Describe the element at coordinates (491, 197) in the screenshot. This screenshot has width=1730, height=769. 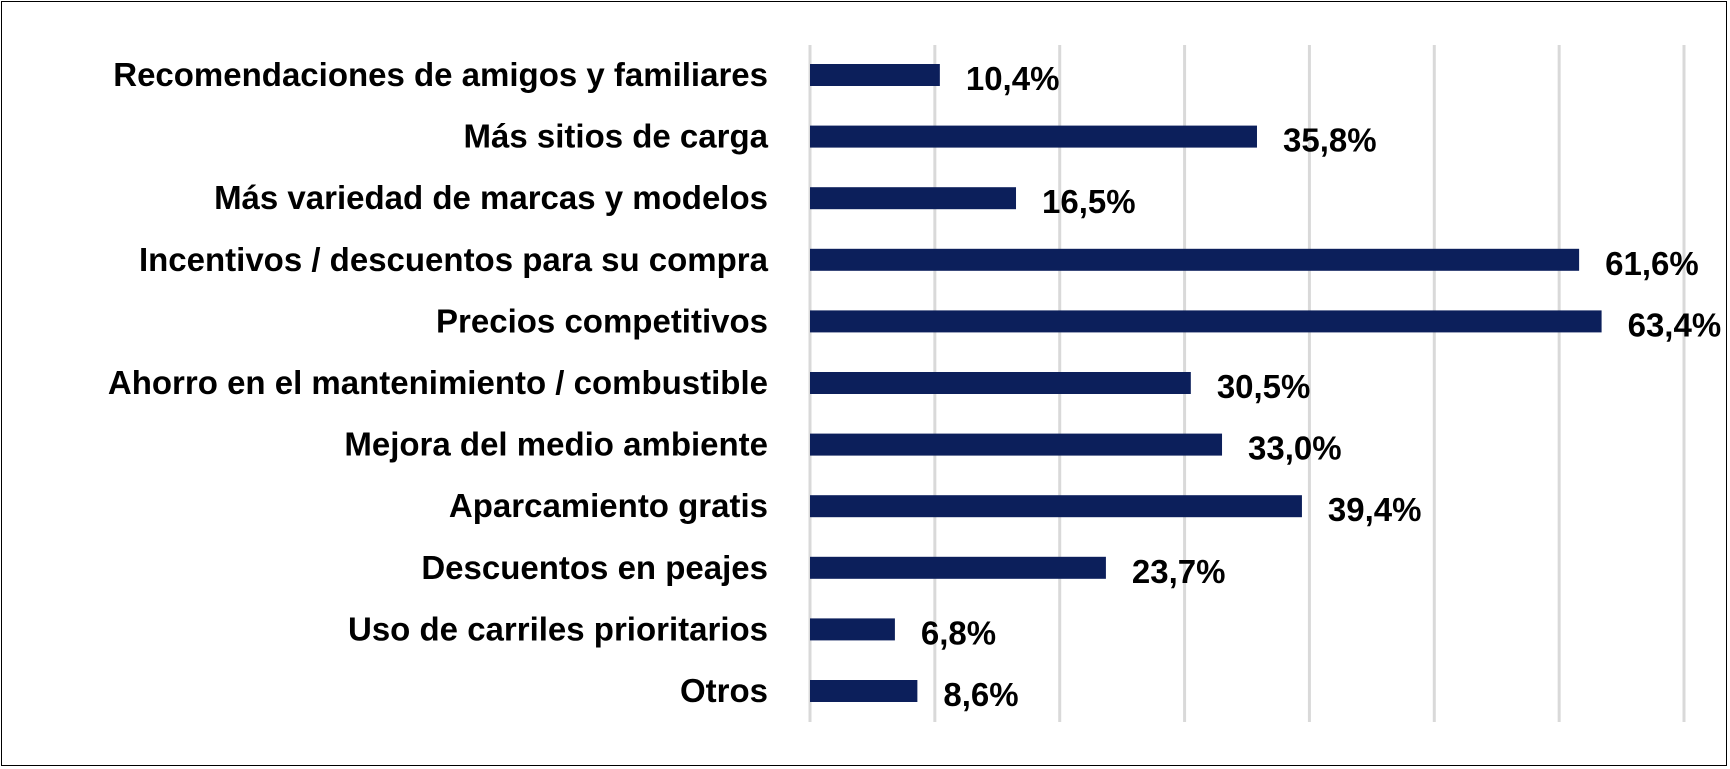
I see `category-label: Más variedad de marcas y modelos` at that location.